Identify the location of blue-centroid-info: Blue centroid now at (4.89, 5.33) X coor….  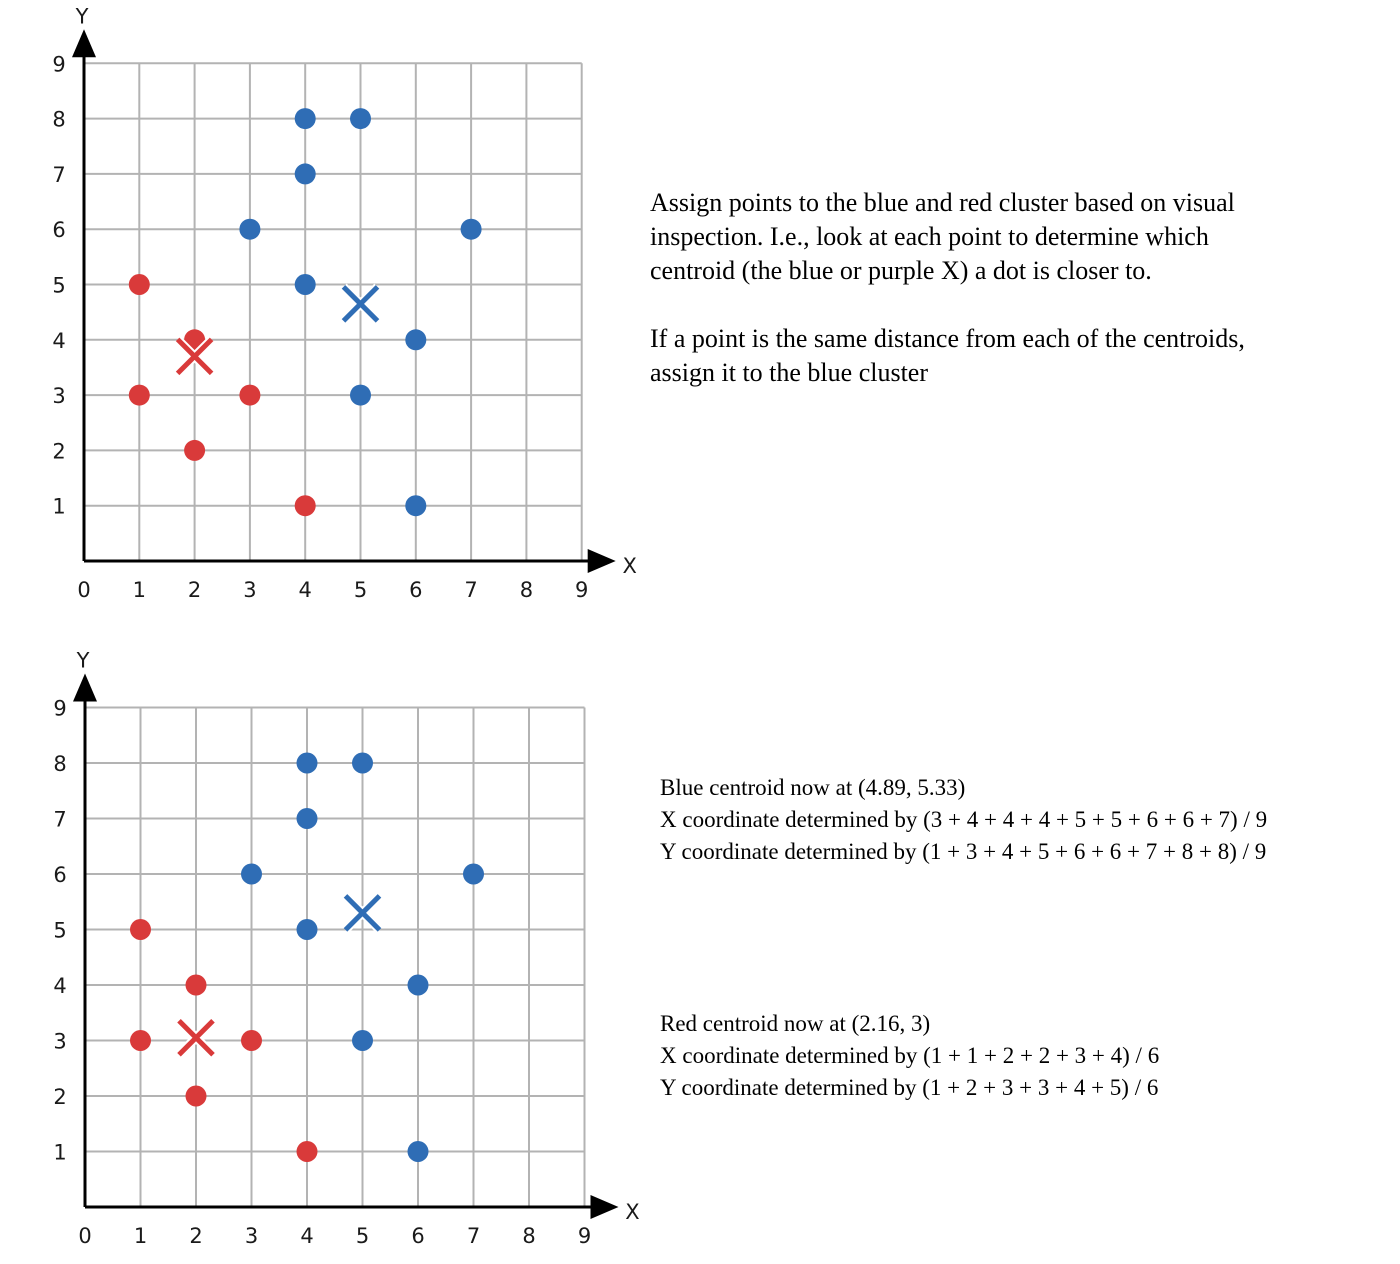
(963, 820).